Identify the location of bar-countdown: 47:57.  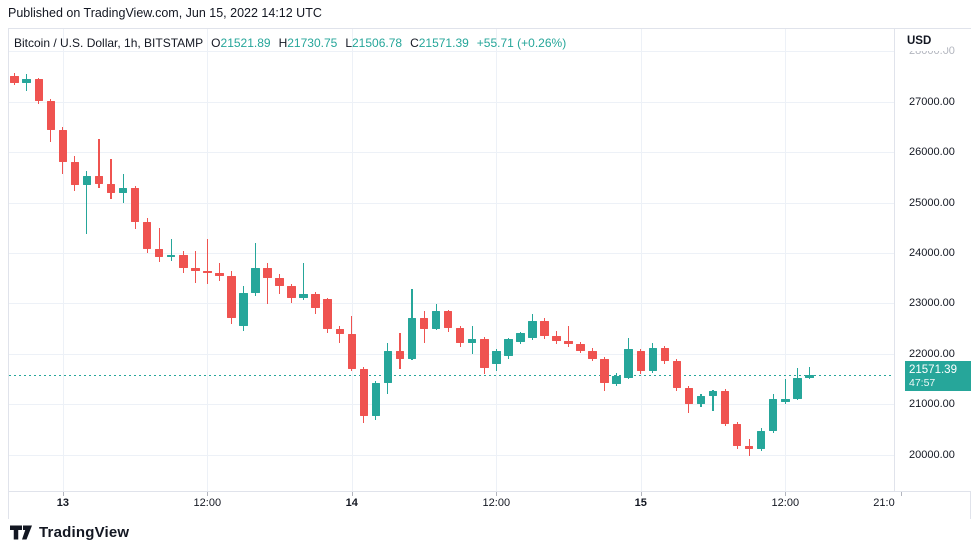
(922, 382).